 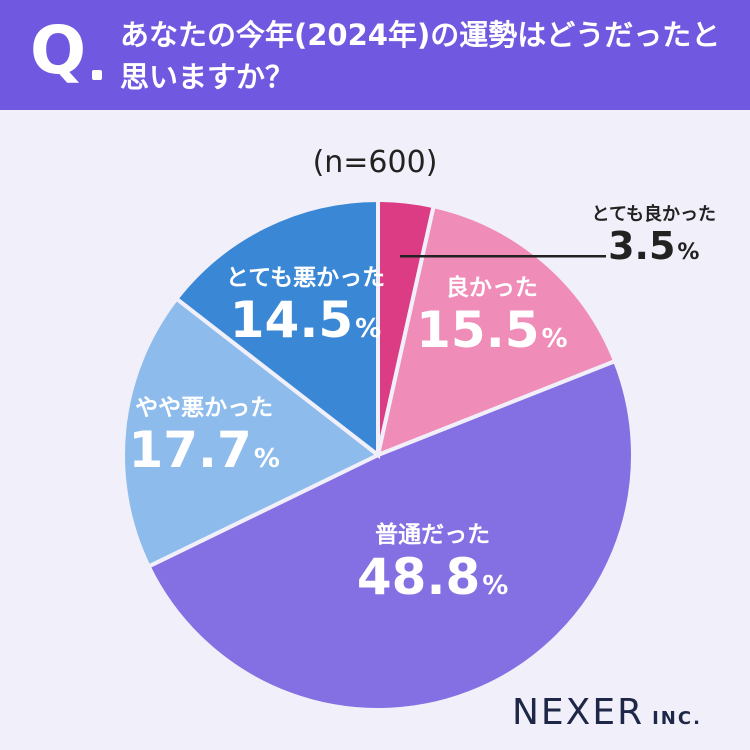 I want to click on slice-label-very-good: とても良かった 3.5%, so click(x=654, y=234).